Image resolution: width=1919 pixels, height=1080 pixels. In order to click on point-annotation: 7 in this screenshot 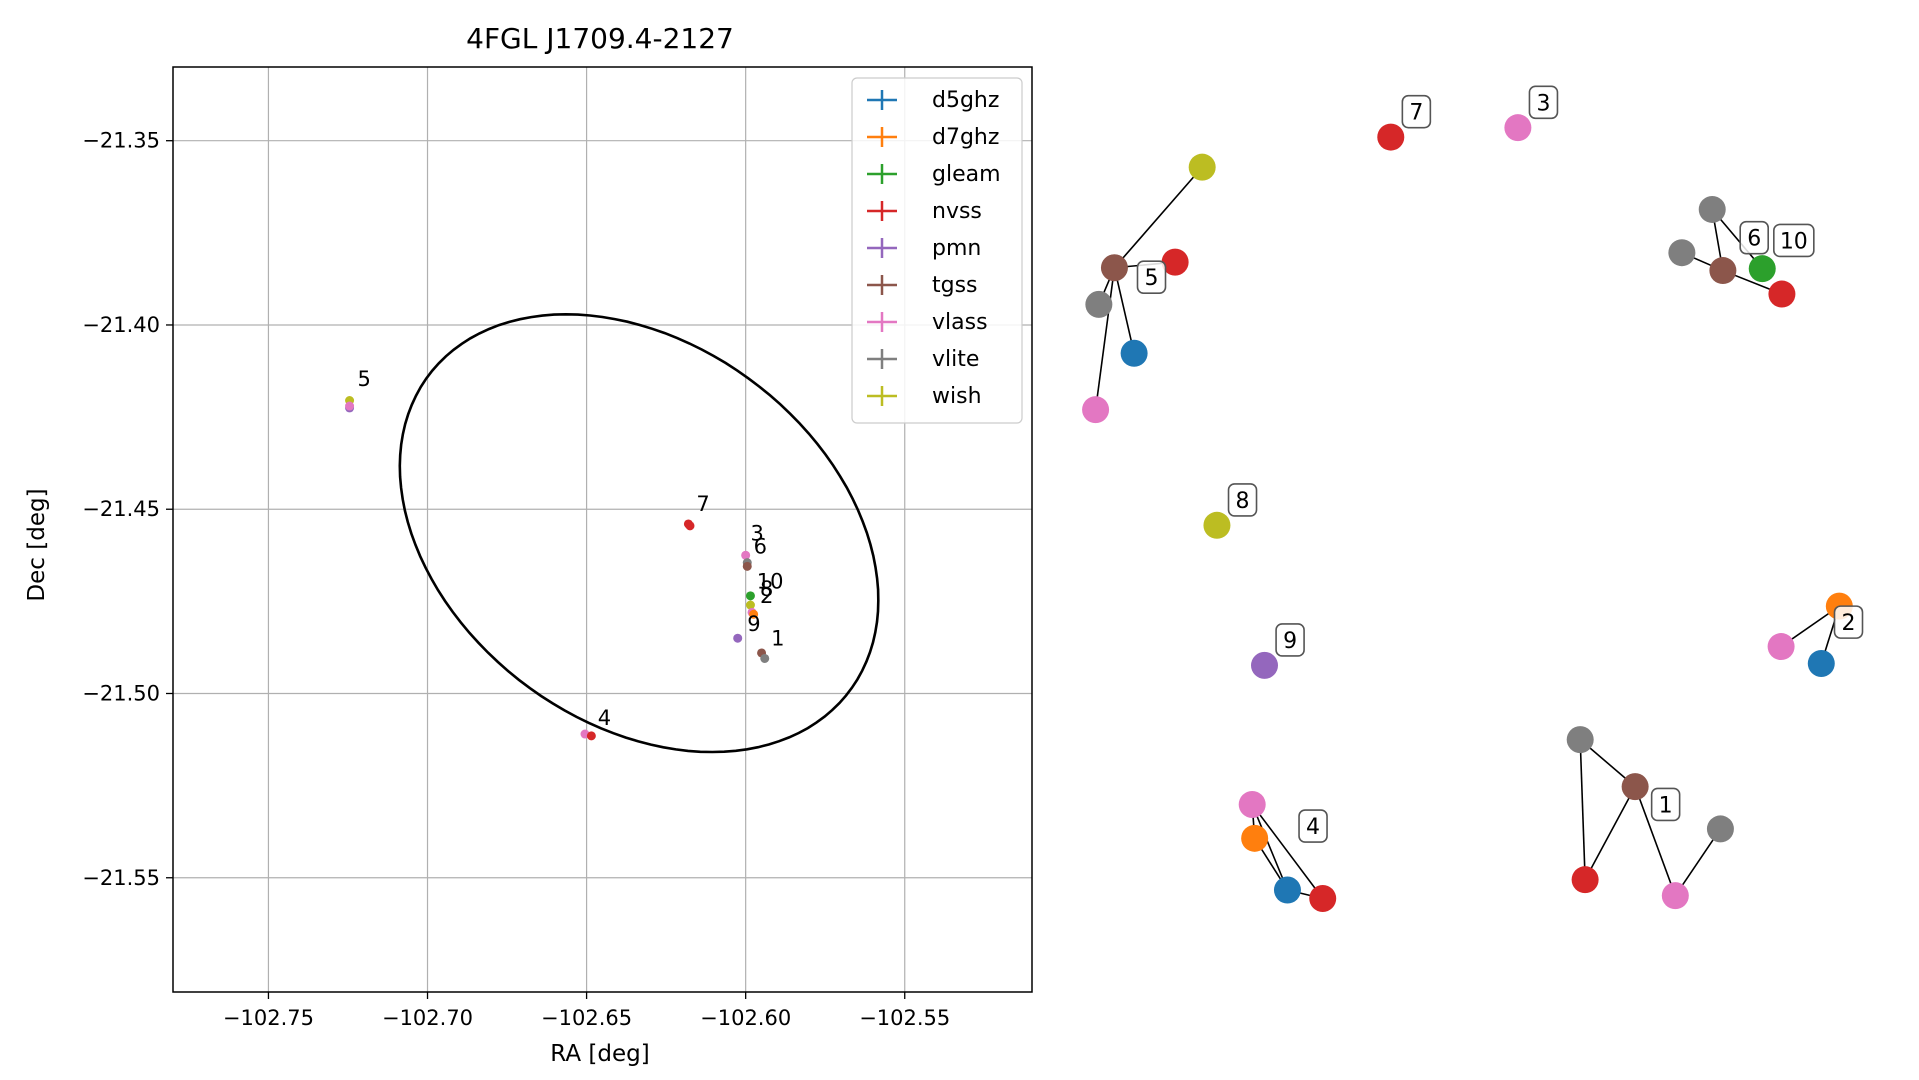, I will do `click(702, 504)`.